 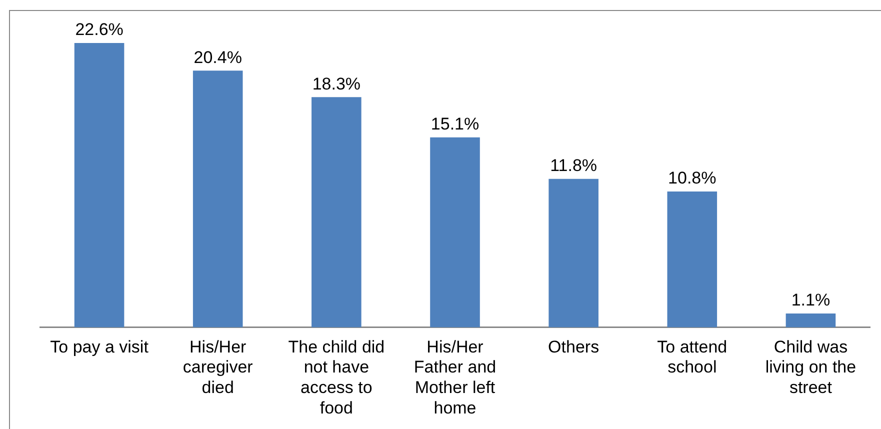 What do you see at coordinates (218, 367) in the screenshot?
I see `x-tick-label: His/Her caregiver died` at bounding box center [218, 367].